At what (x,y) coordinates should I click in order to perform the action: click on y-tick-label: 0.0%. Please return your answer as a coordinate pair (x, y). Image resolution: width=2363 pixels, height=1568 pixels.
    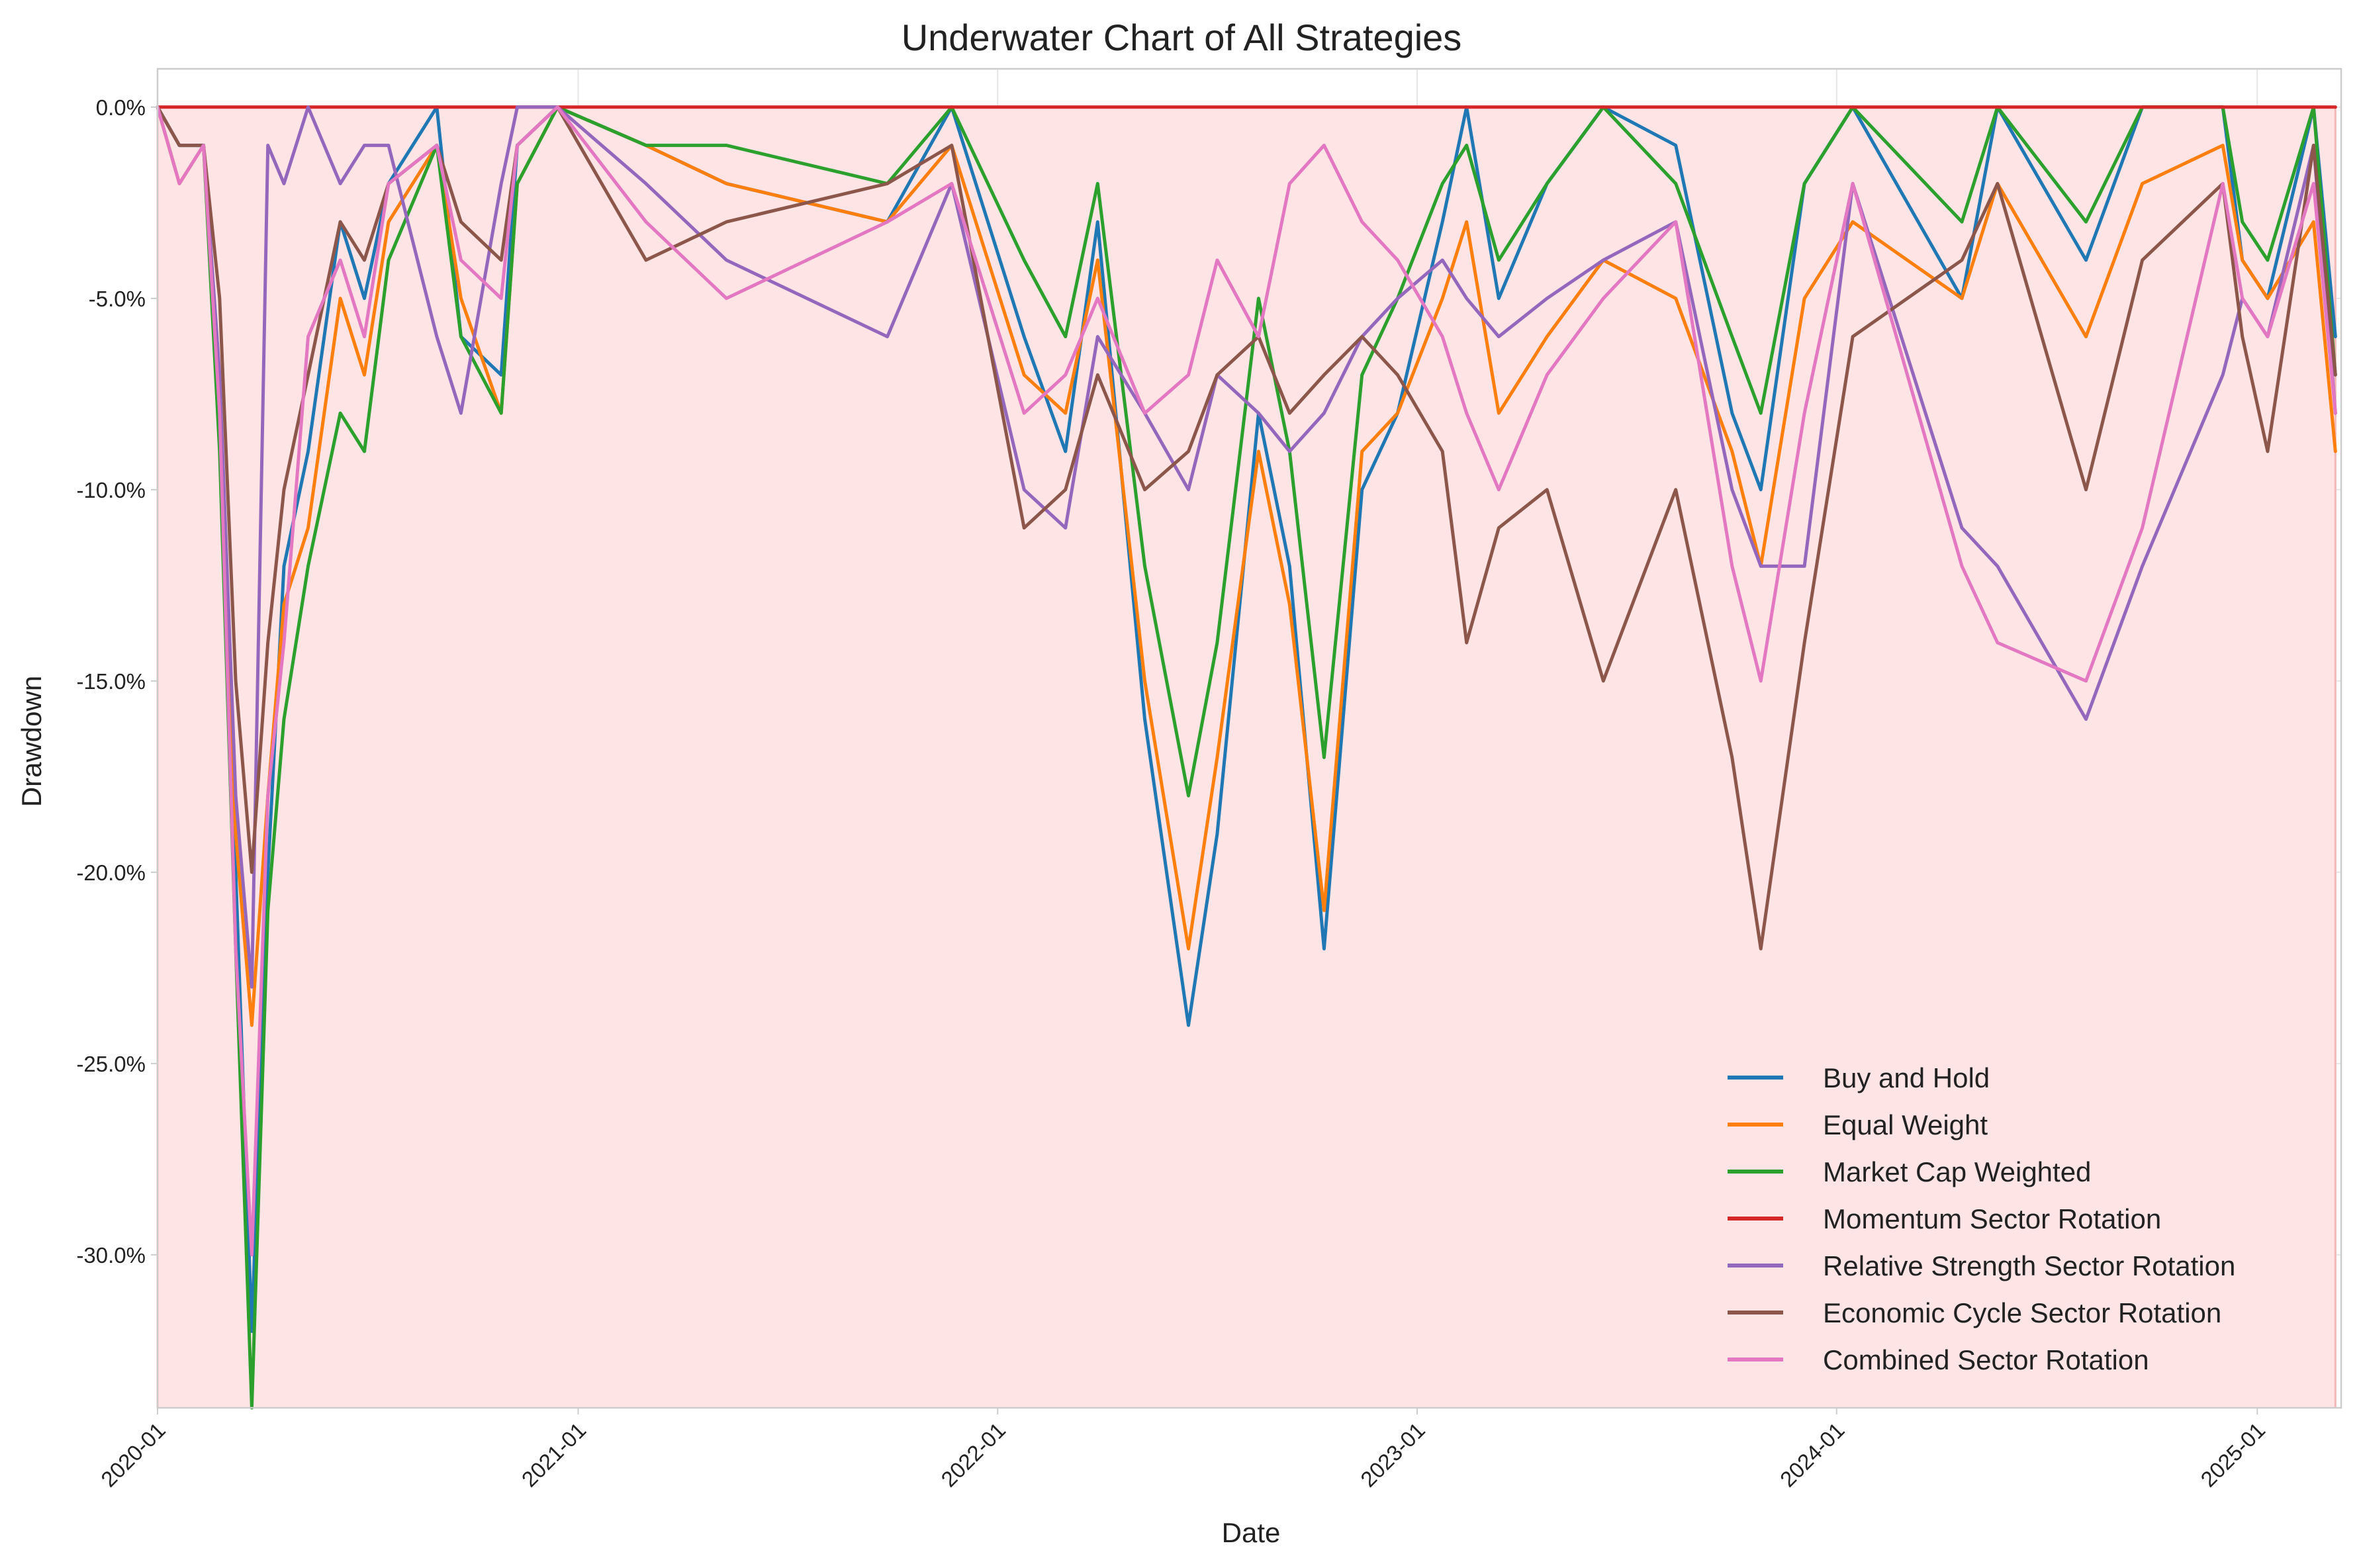
    Looking at the image, I should click on (121, 107).